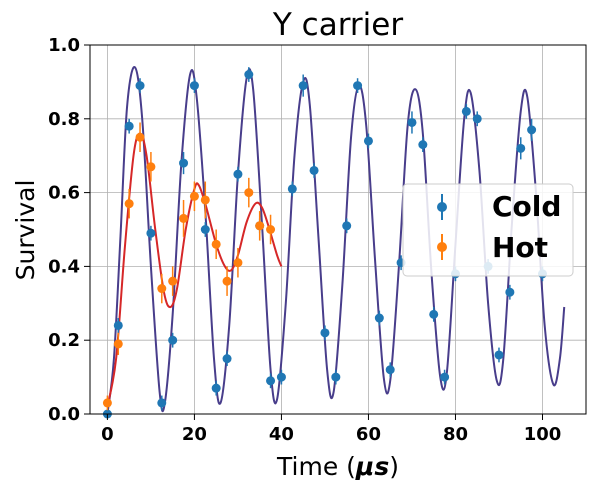  What do you see at coordinates (64, 193) in the screenshot?
I see `y-tick-label: 0.6` at bounding box center [64, 193].